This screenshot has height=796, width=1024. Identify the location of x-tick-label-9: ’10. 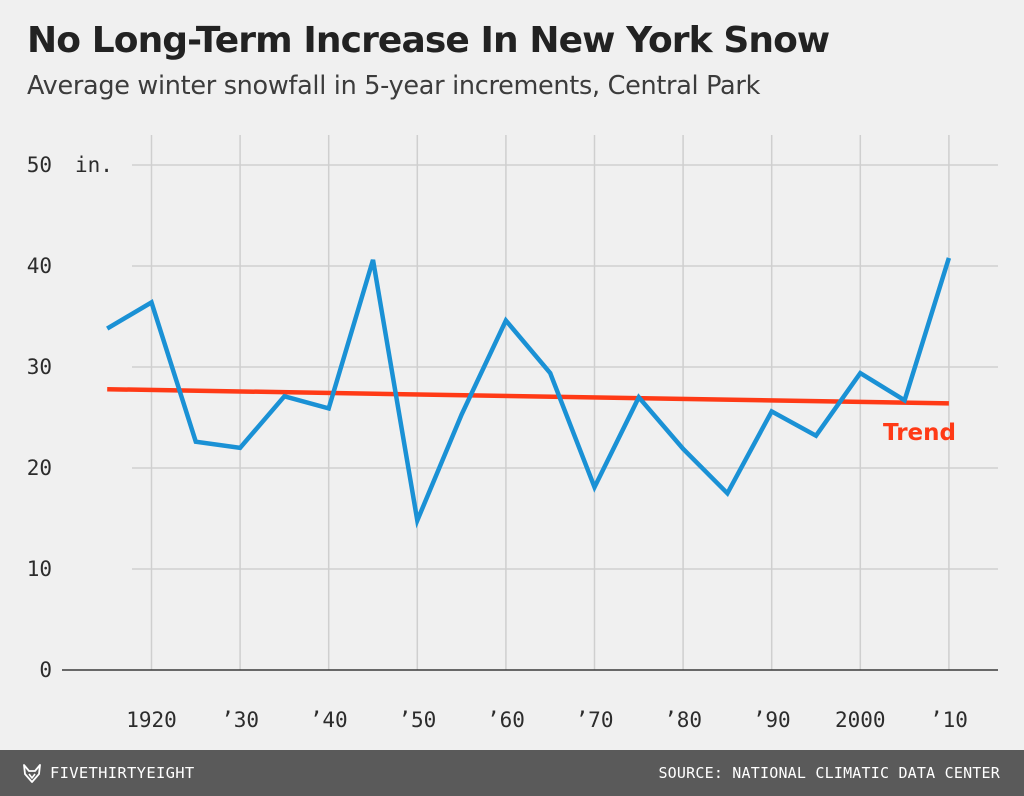
(949, 720).